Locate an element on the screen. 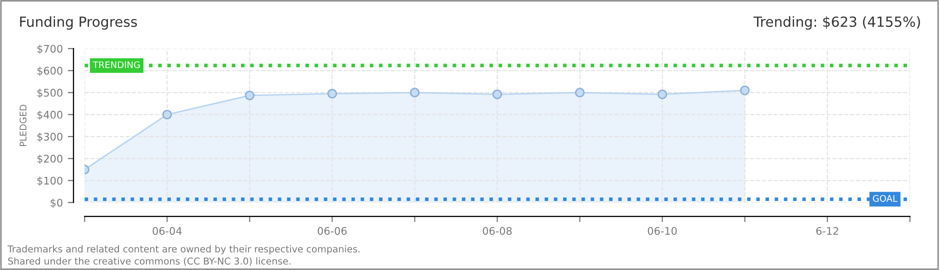 The height and width of the screenshot is (270, 940). x-tick-label: 6-12 is located at coordinates (827, 230).